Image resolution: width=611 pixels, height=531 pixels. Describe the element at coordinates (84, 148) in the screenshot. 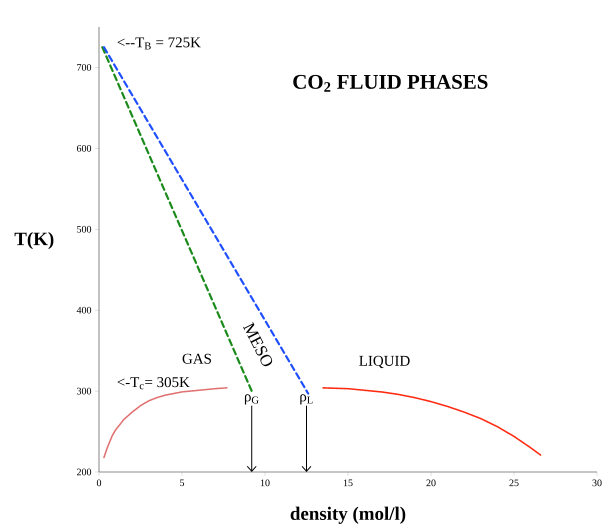

I see `y-tick-label: 600` at that location.